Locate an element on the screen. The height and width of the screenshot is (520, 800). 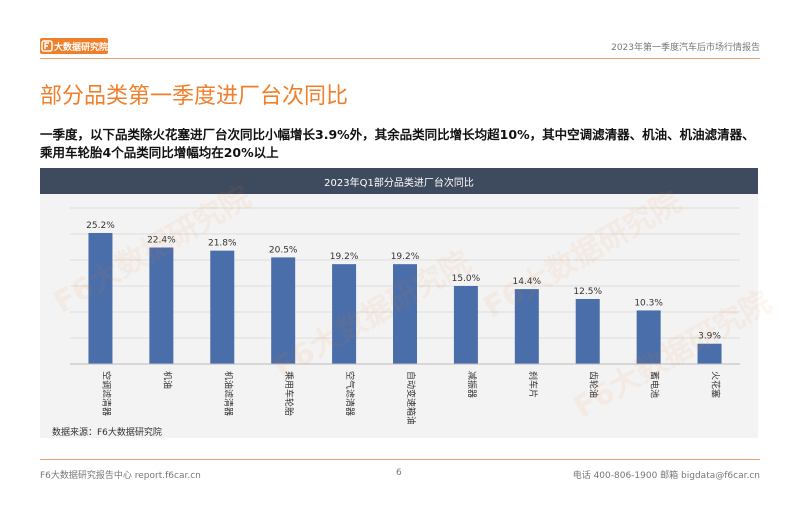
page-number: 6 is located at coordinates (399, 473).